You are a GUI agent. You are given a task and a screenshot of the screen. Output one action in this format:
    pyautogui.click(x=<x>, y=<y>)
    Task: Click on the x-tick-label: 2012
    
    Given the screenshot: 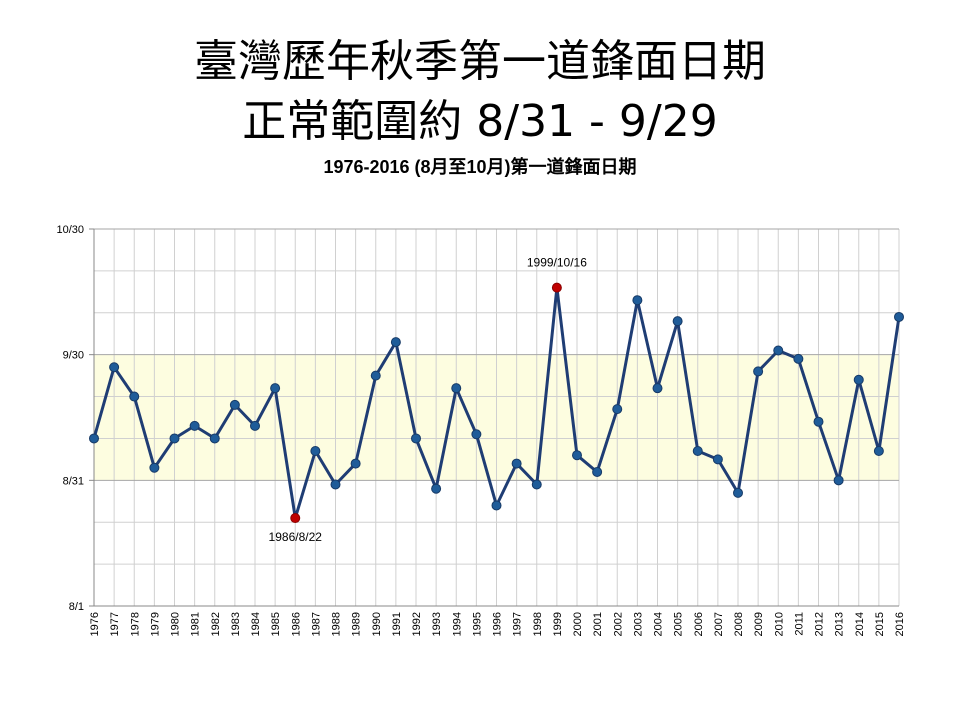 What is the action you would take?
    pyautogui.click(x=820, y=624)
    